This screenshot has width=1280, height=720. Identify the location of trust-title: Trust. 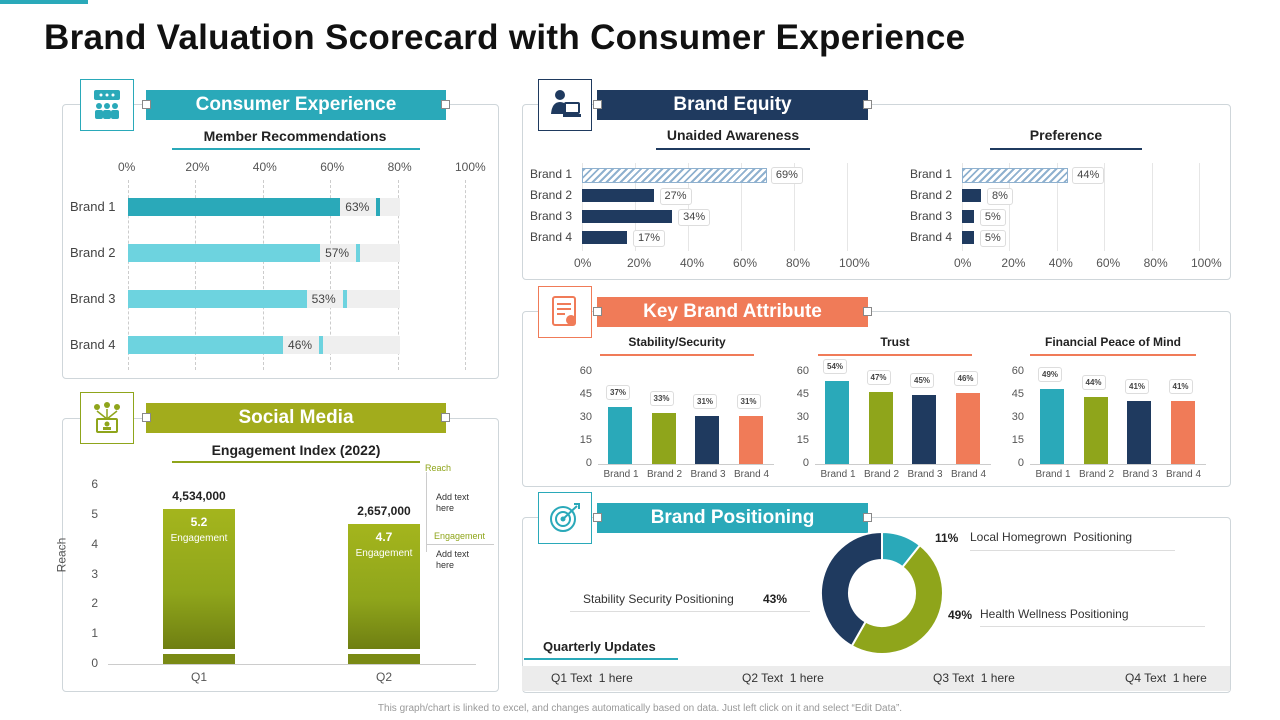
(895, 342).